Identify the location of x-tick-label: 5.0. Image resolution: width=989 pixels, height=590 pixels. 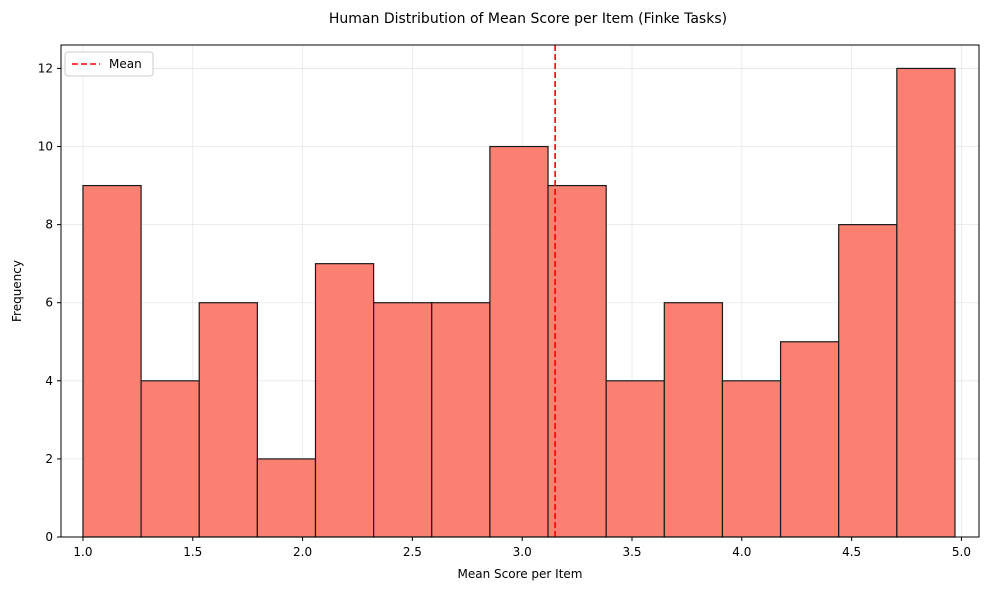
(961, 552).